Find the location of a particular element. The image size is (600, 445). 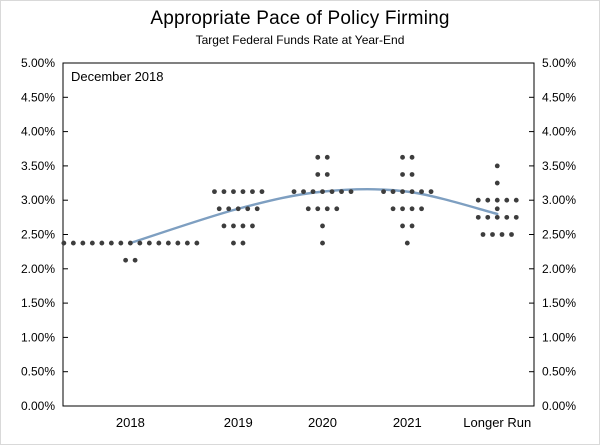

y-axis-label-right: 4.00% is located at coordinates (559, 132).